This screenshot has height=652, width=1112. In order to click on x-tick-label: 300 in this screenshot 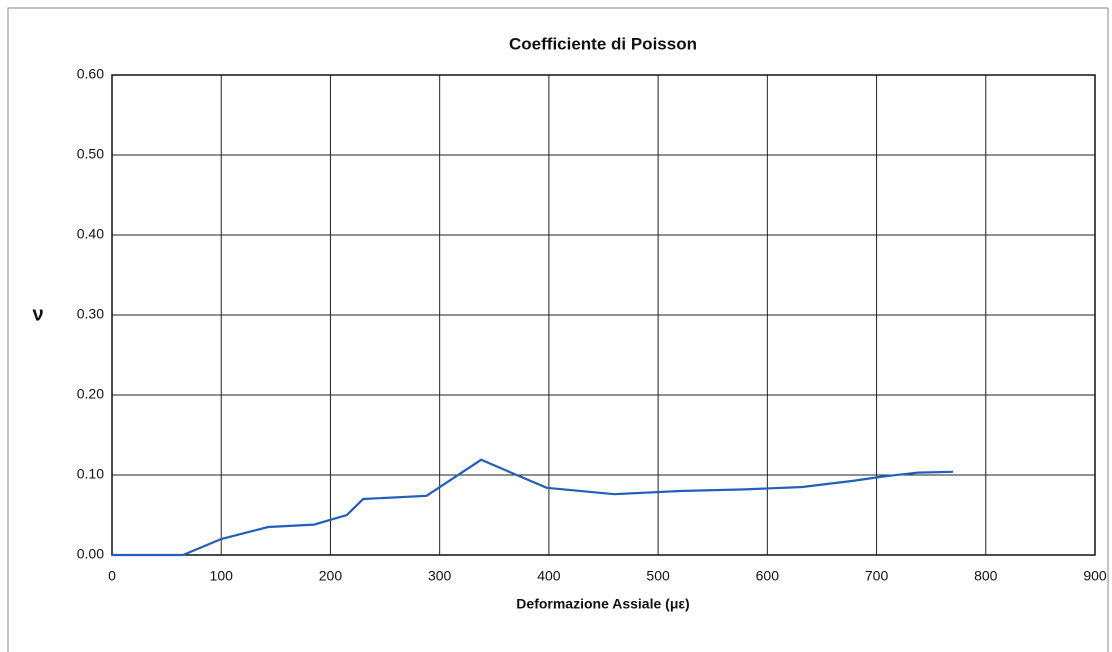, I will do `click(440, 576)`.